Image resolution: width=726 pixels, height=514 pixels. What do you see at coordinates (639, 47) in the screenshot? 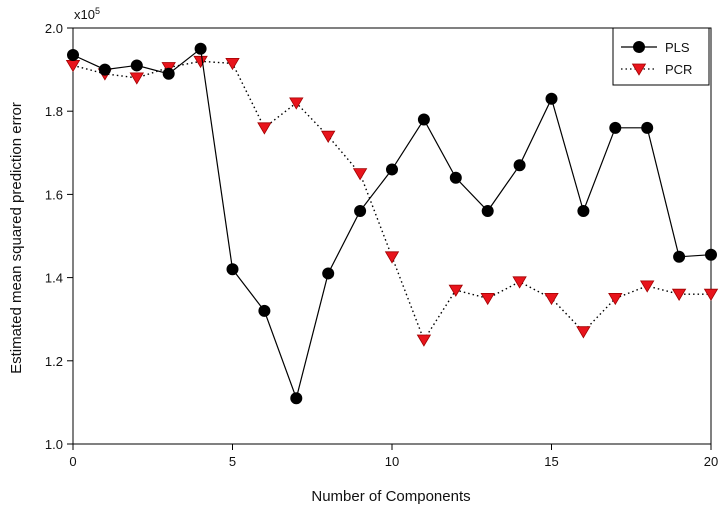
I see `legend-pls-marker` at bounding box center [639, 47].